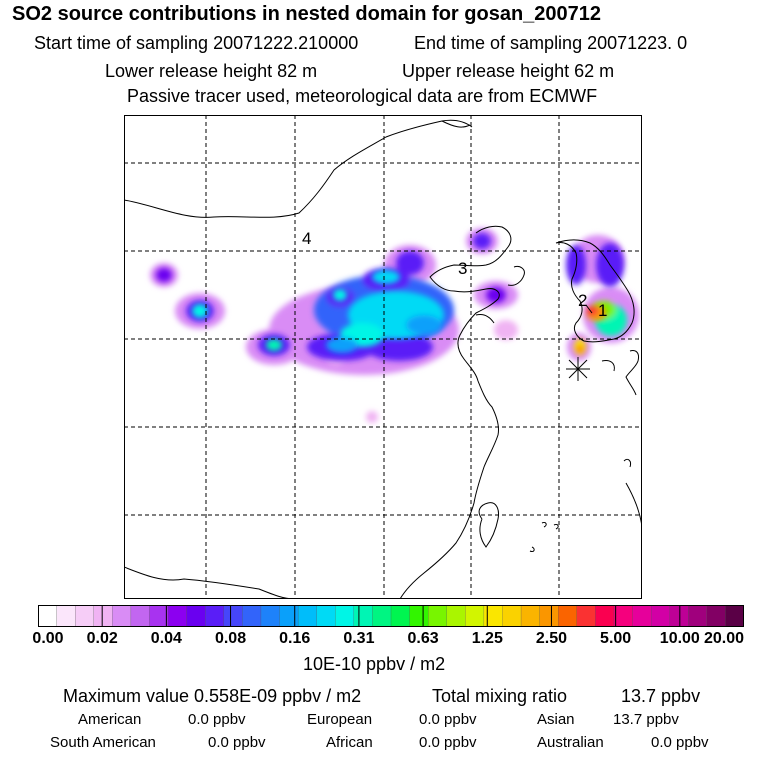 This screenshot has height=768, width=768. What do you see at coordinates (487, 638) in the screenshot?
I see `colorbar-tick-label: 1.25` at bounding box center [487, 638].